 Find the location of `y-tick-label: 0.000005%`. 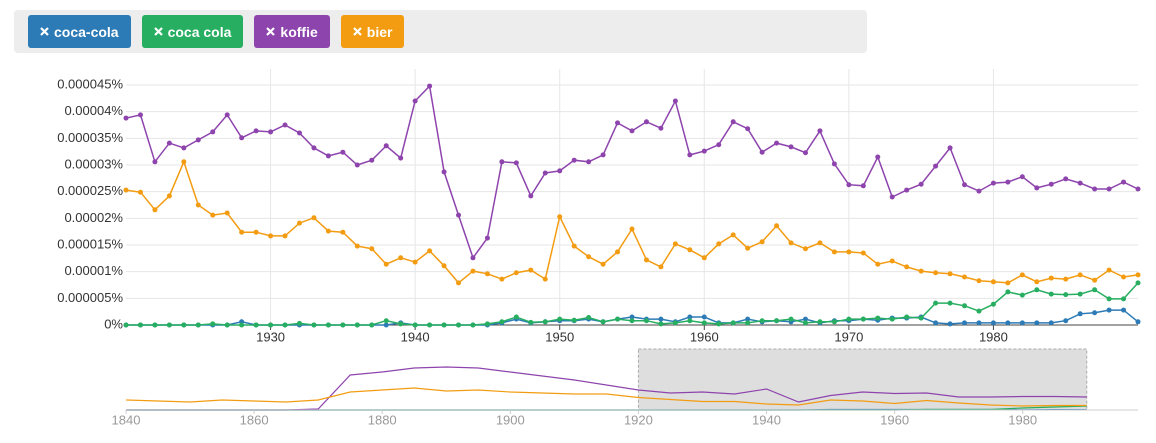

y-tick-label: 0.000005% is located at coordinates (90, 297).